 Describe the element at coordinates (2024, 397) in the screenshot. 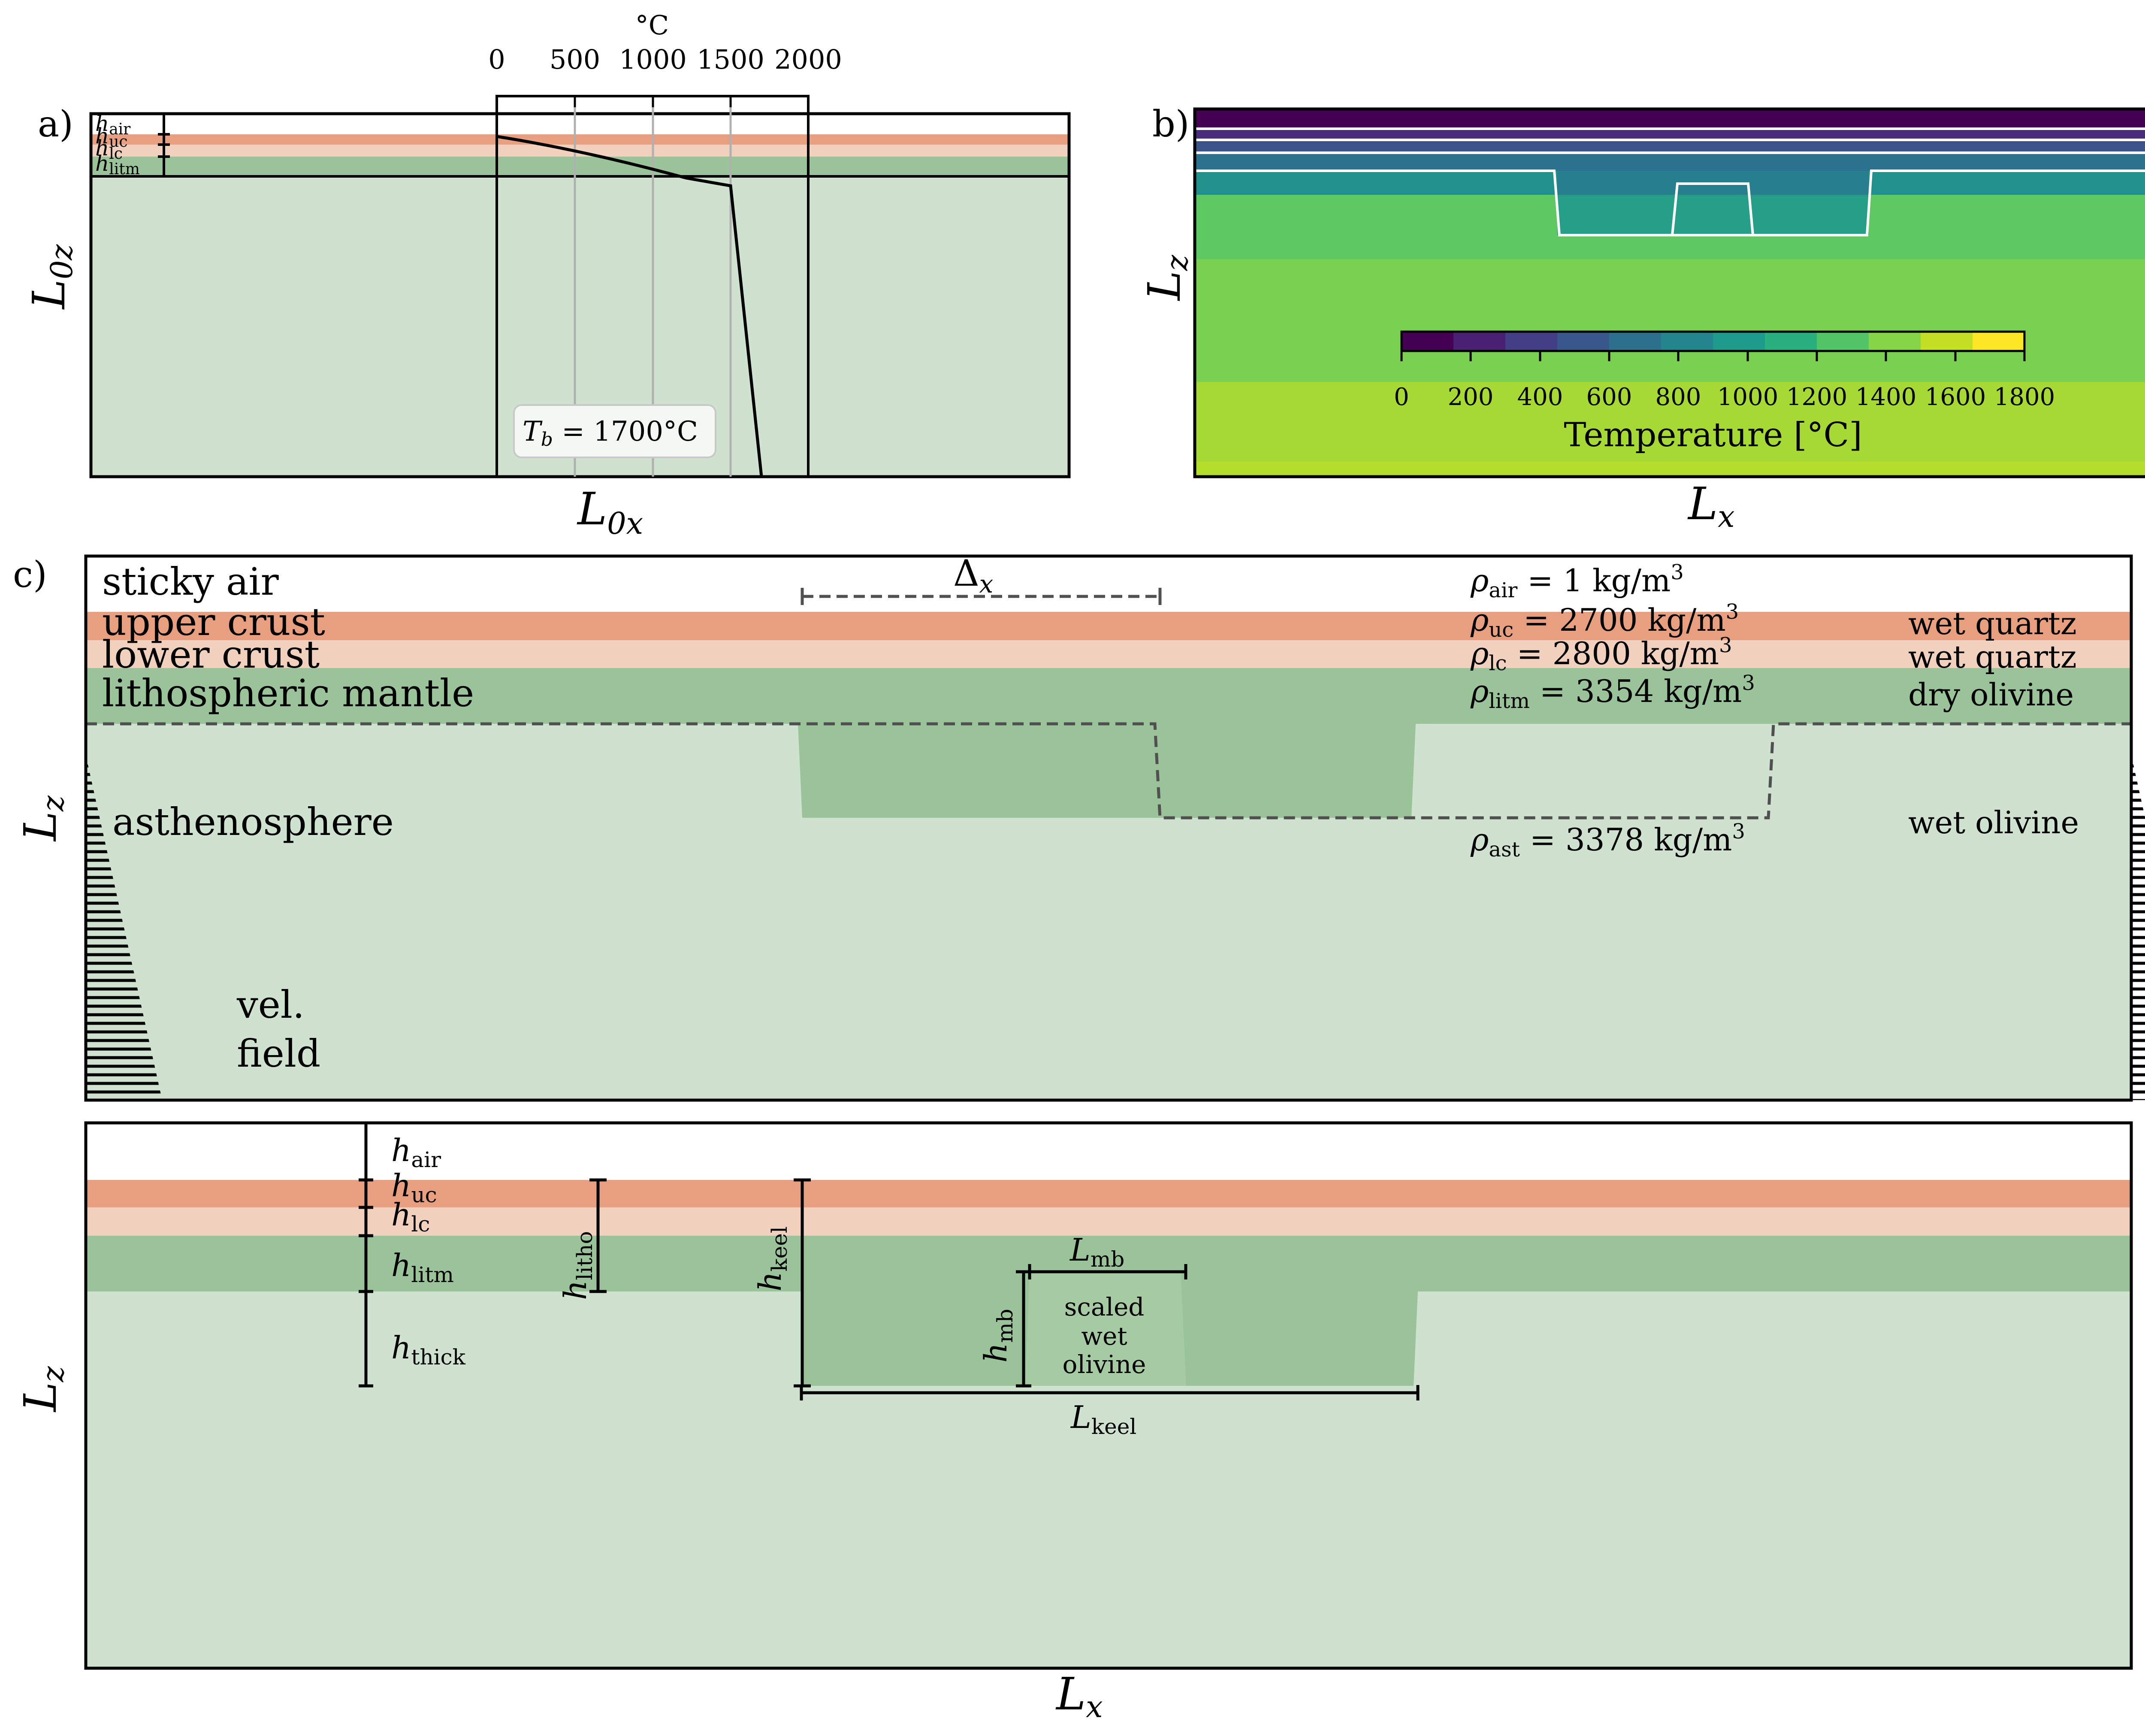

I see `colorbar-tick-label: 1800` at that location.